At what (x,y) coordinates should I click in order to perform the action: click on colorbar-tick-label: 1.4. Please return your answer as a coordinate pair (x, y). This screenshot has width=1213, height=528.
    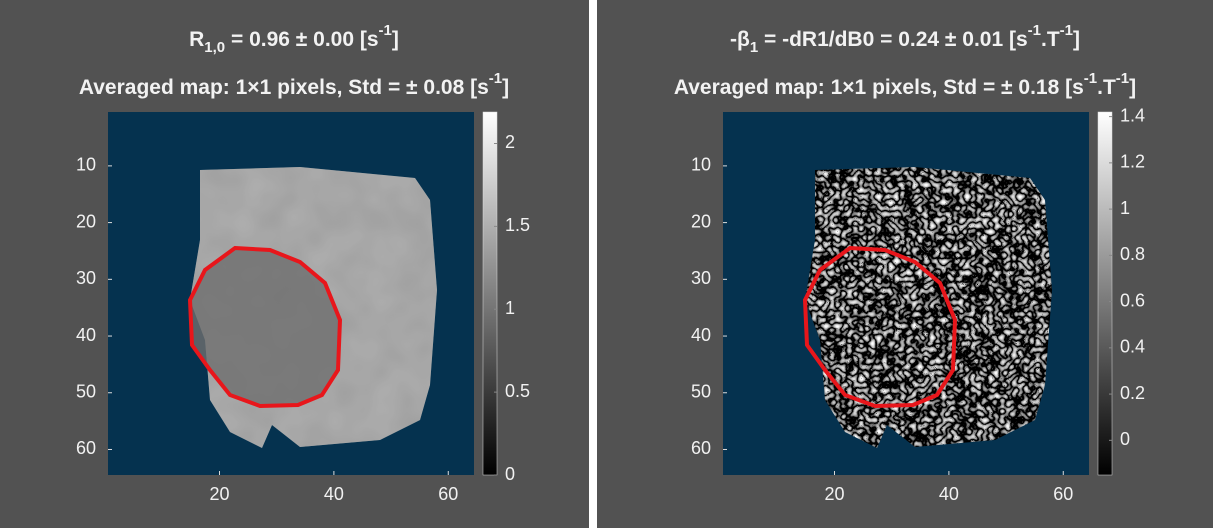
    Looking at the image, I should click on (1132, 115).